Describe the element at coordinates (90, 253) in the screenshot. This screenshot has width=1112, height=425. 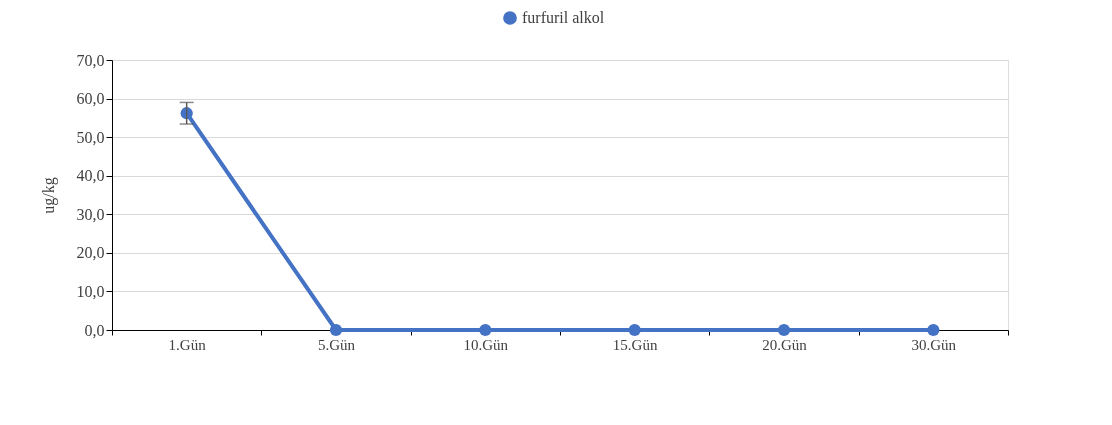
I see `y-tick-label: 20,0` at that location.